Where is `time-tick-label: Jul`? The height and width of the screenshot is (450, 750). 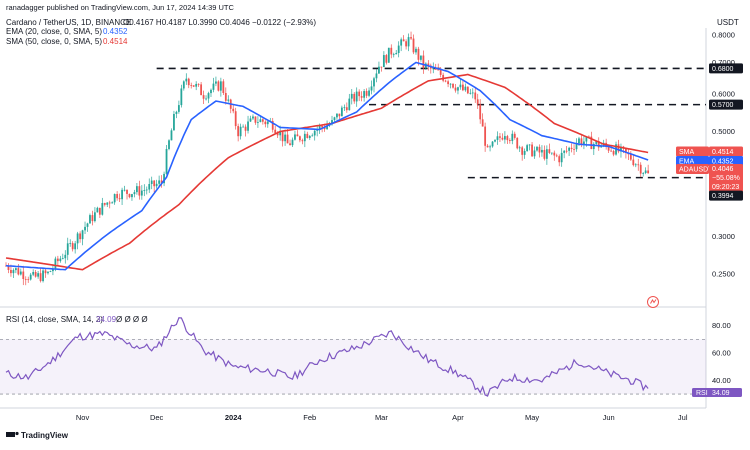
time-tick-label: Jul is located at coordinates (683, 417).